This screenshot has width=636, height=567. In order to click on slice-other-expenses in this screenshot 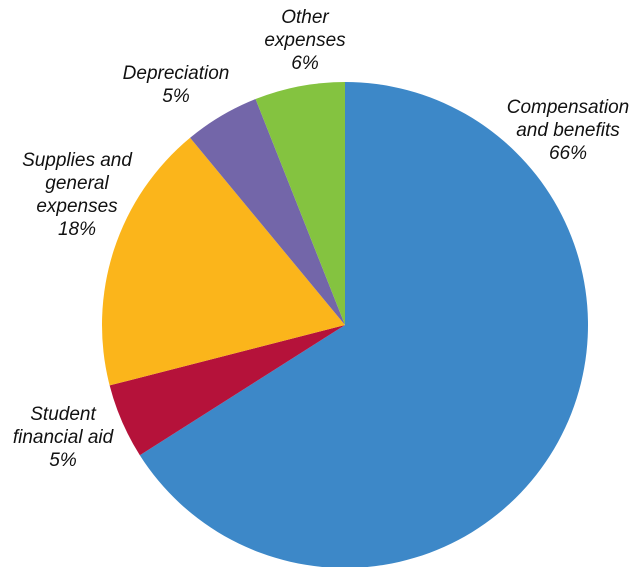, I will do `click(300, 203)`.